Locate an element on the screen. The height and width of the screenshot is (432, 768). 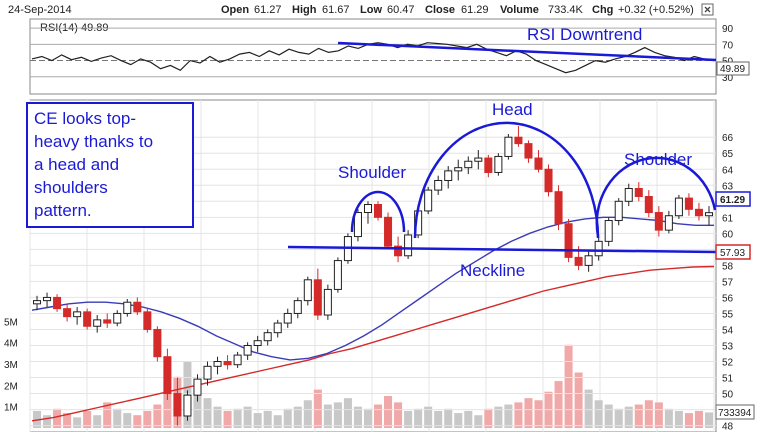
header-low-label: Low is located at coordinates (371, 10).